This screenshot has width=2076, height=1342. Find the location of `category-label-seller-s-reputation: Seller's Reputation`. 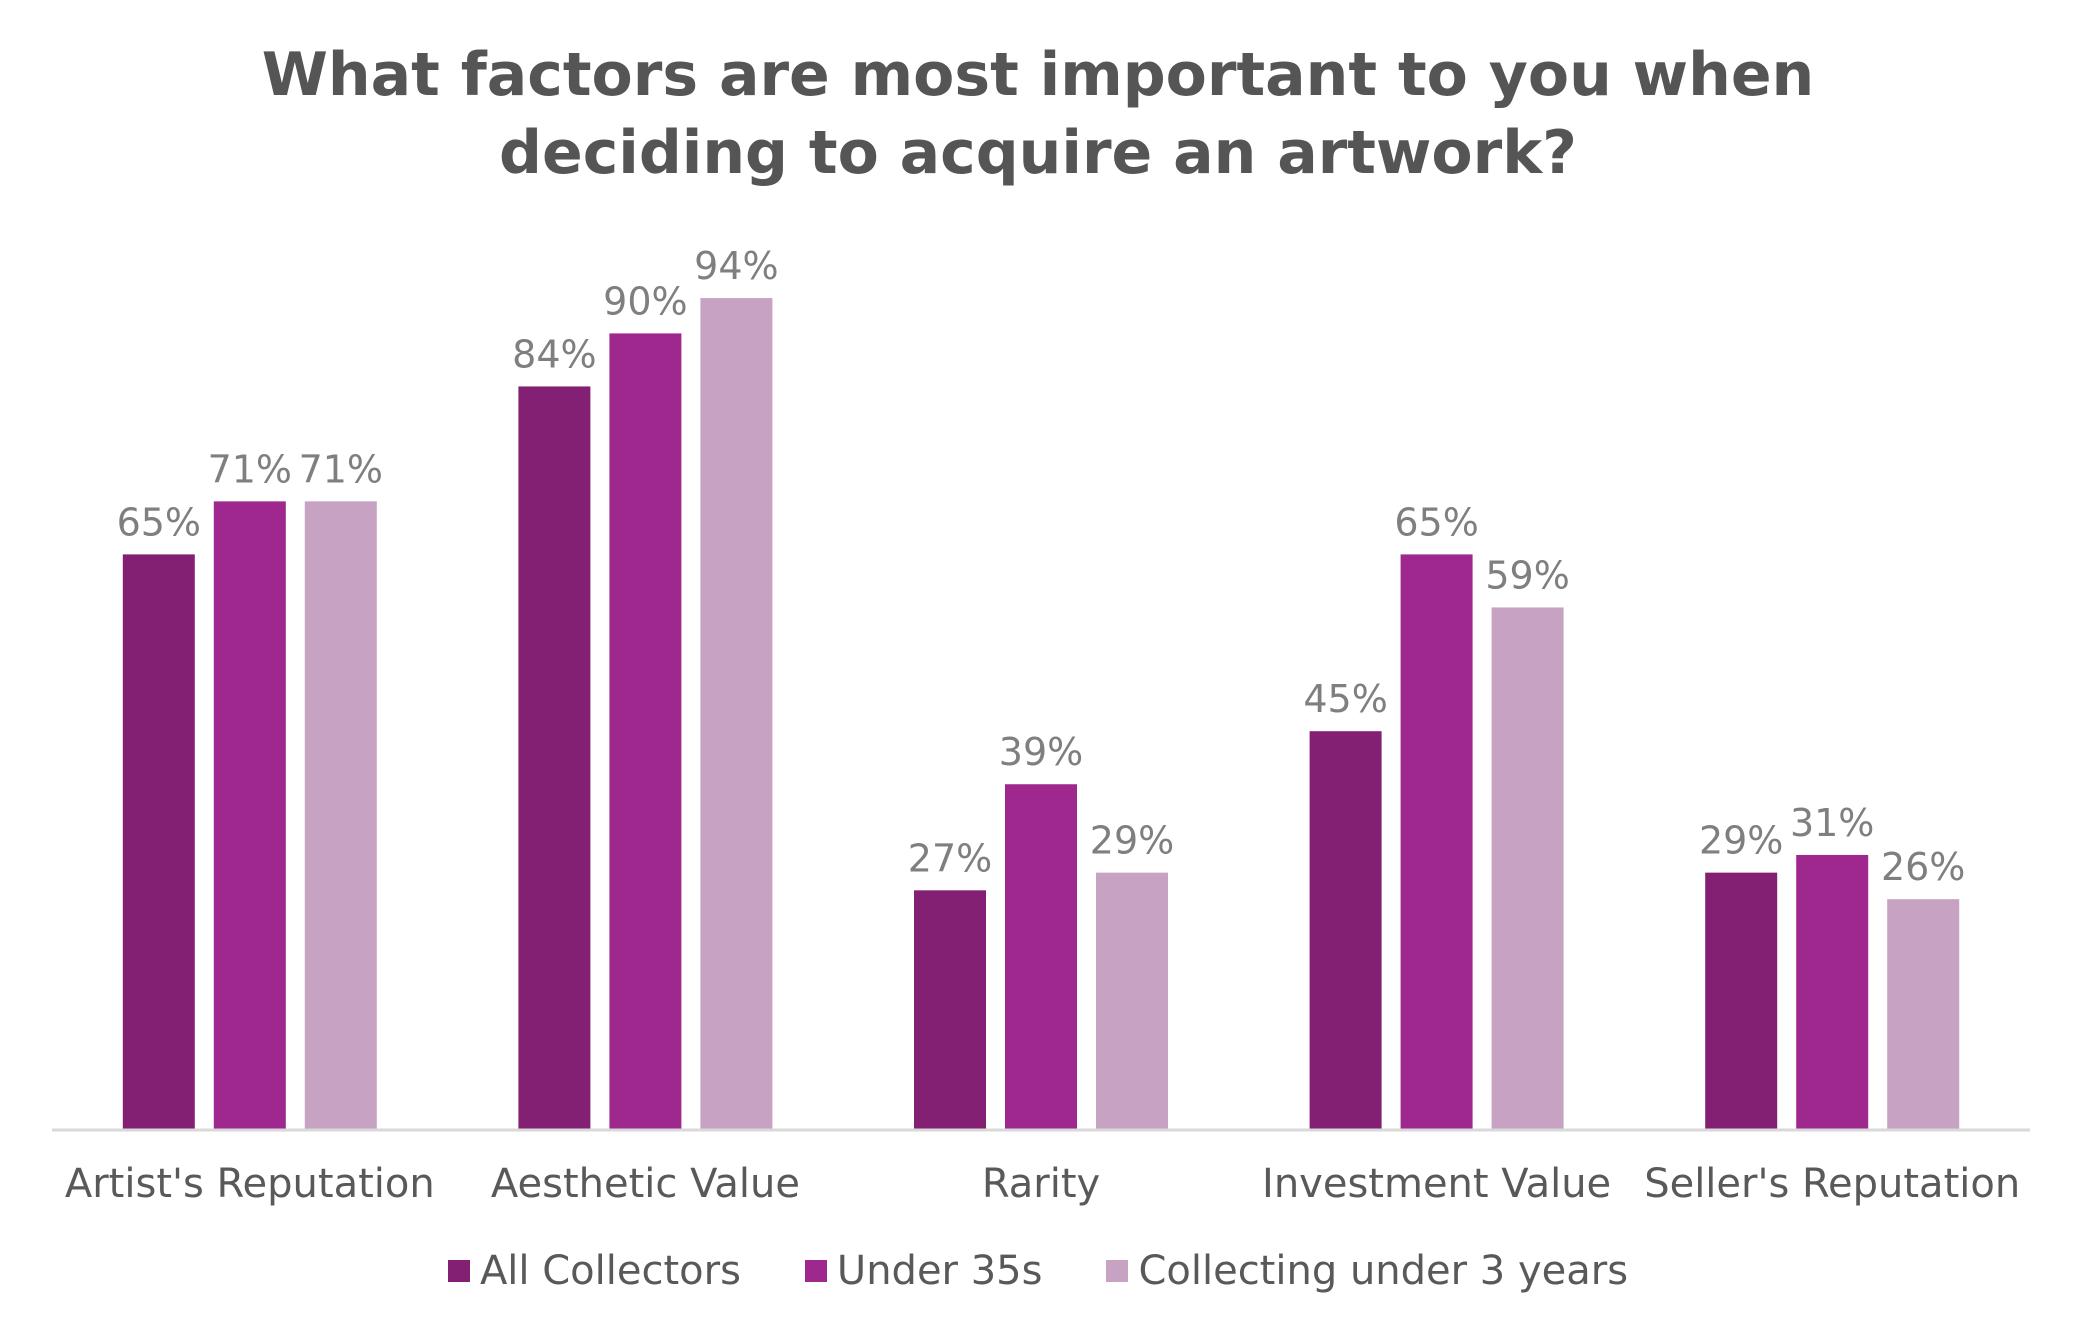

category-label-seller-s-reputation: Seller's Reputation is located at coordinates (1832, 1184).